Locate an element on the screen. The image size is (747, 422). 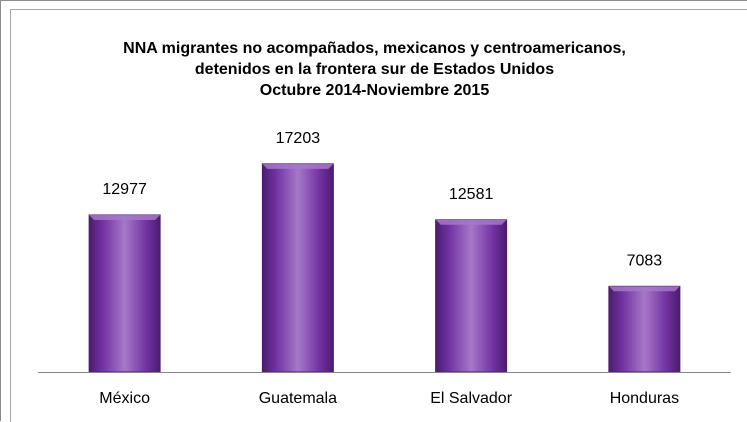
data-label-honduras: 7083 is located at coordinates (645, 260).